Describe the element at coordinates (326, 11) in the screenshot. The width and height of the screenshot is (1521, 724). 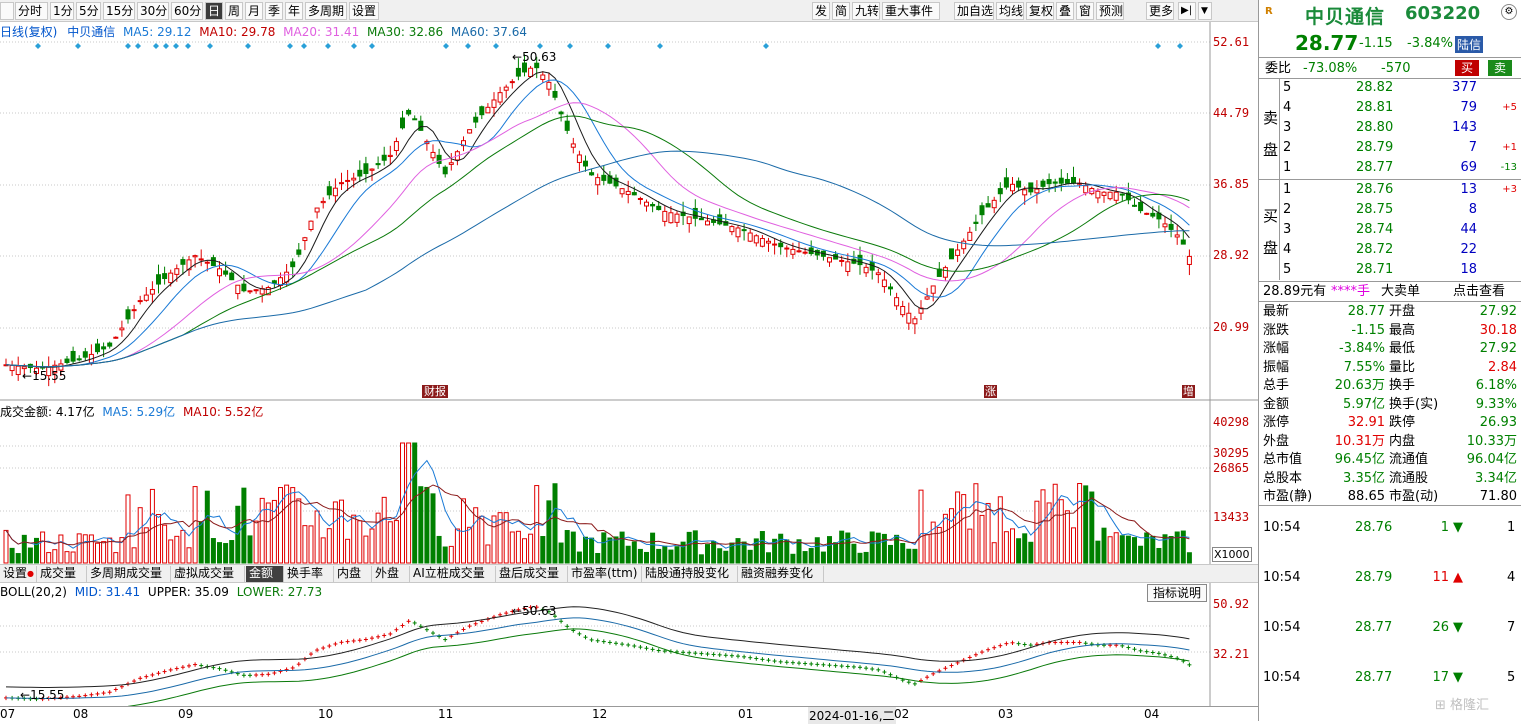
I see `tab-multi-period: 多周期` at that location.